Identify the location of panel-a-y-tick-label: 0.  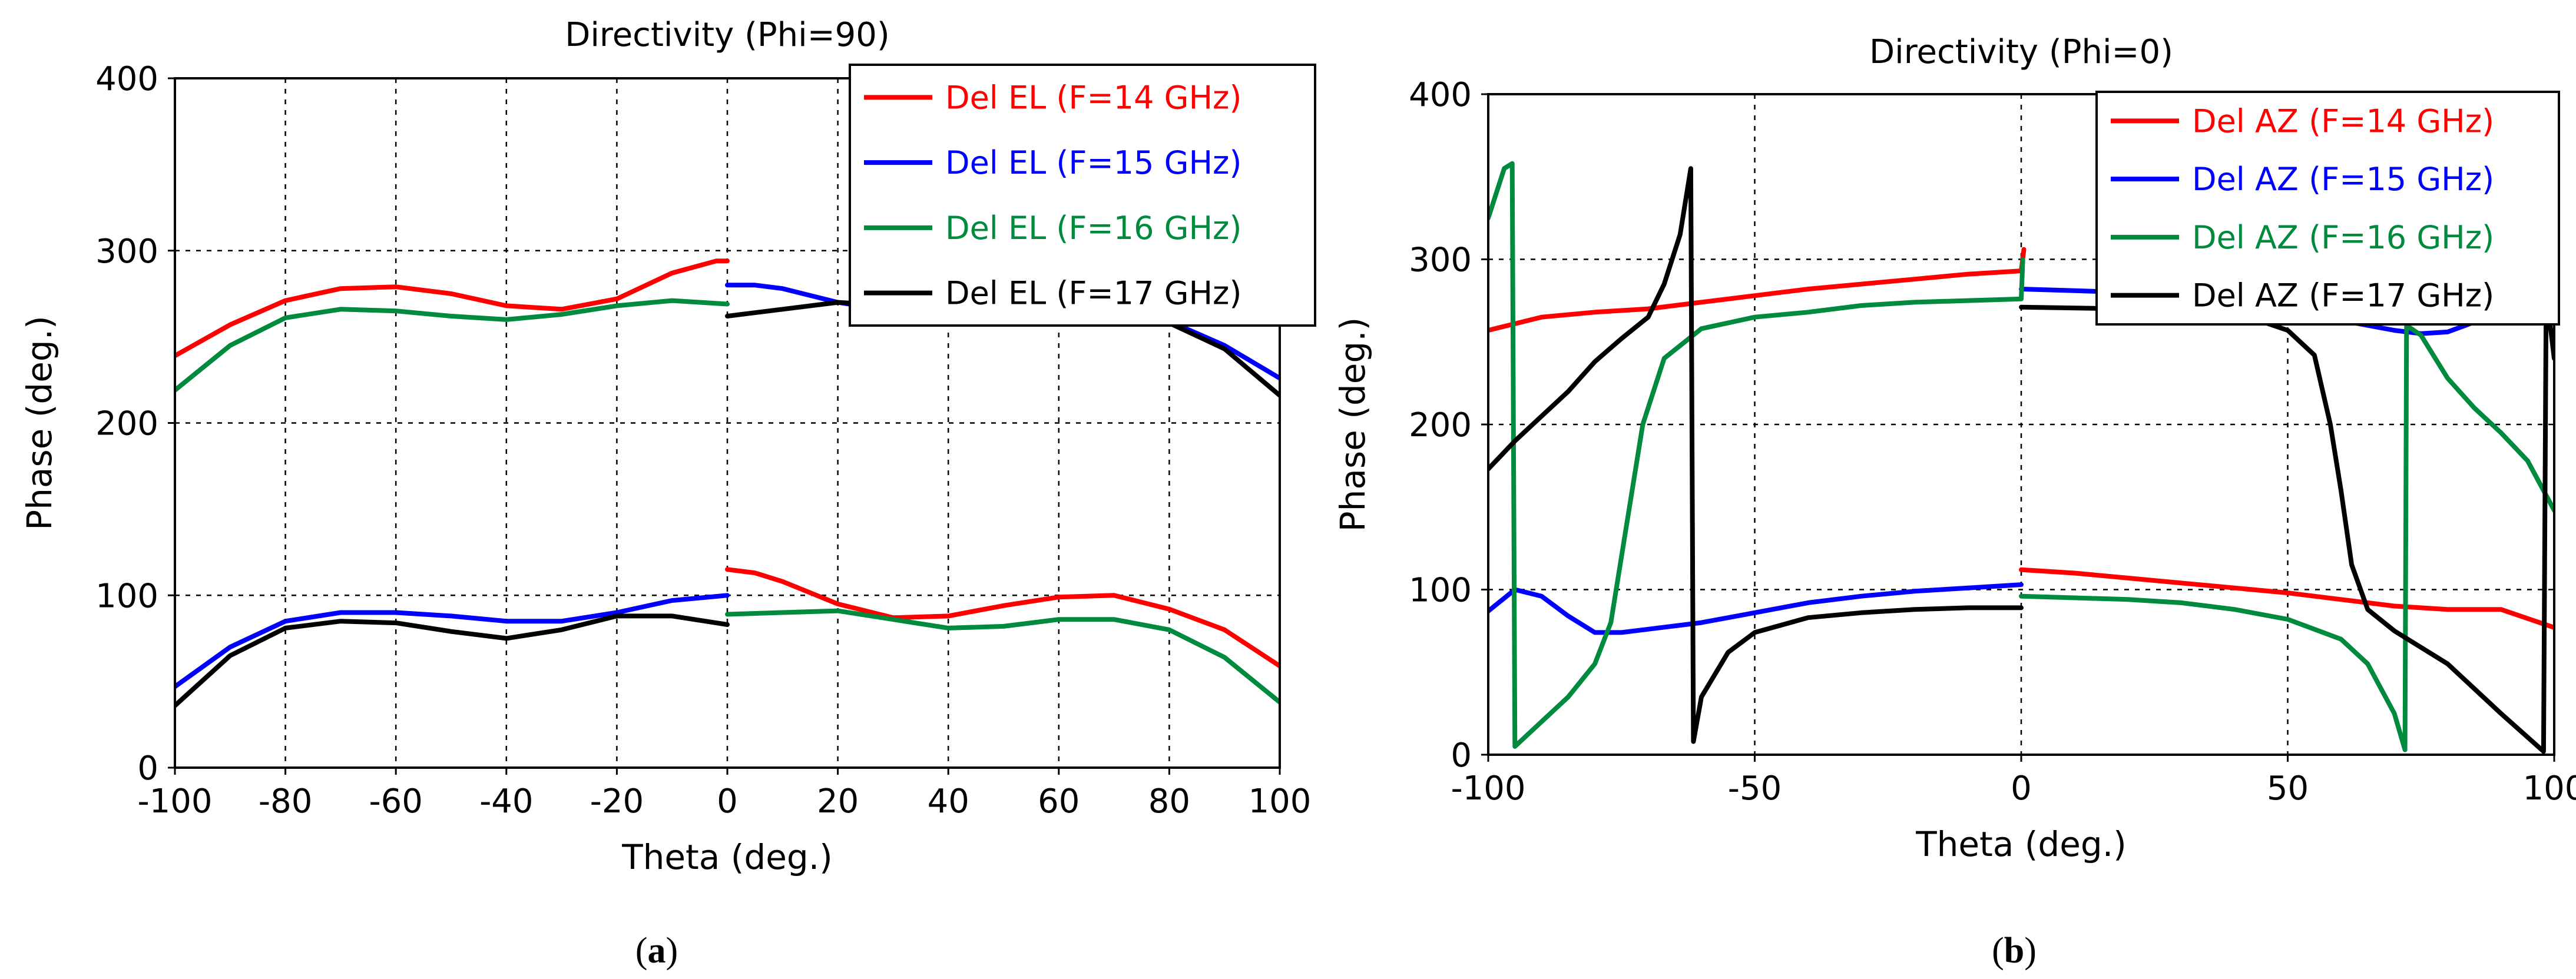
(147, 768).